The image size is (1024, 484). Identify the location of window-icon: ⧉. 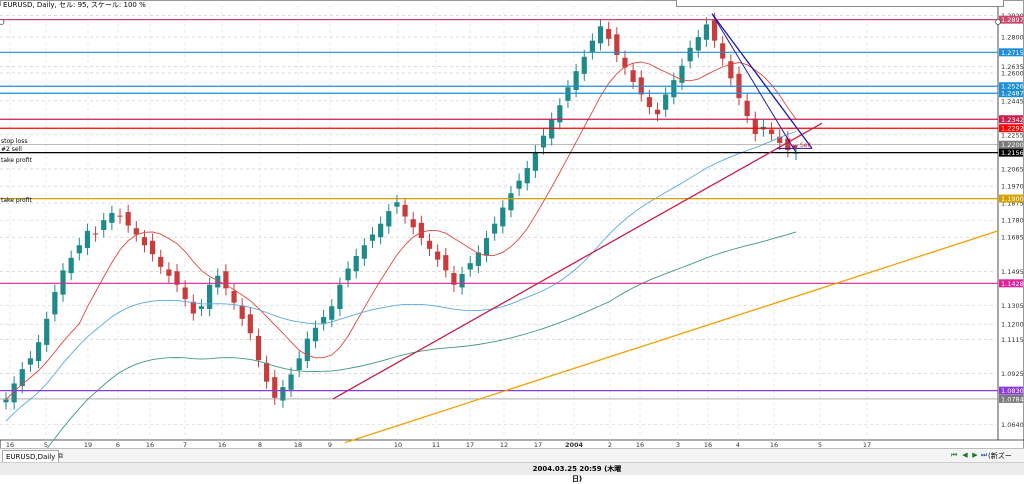
(60, 456).